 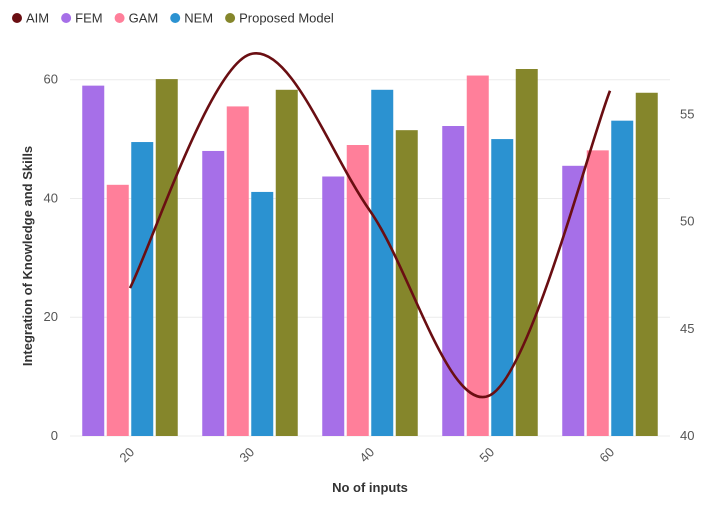 What do you see at coordinates (687, 113) in the screenshot?
I see `right-tick-label: 55` at bounding box center [687, 113].